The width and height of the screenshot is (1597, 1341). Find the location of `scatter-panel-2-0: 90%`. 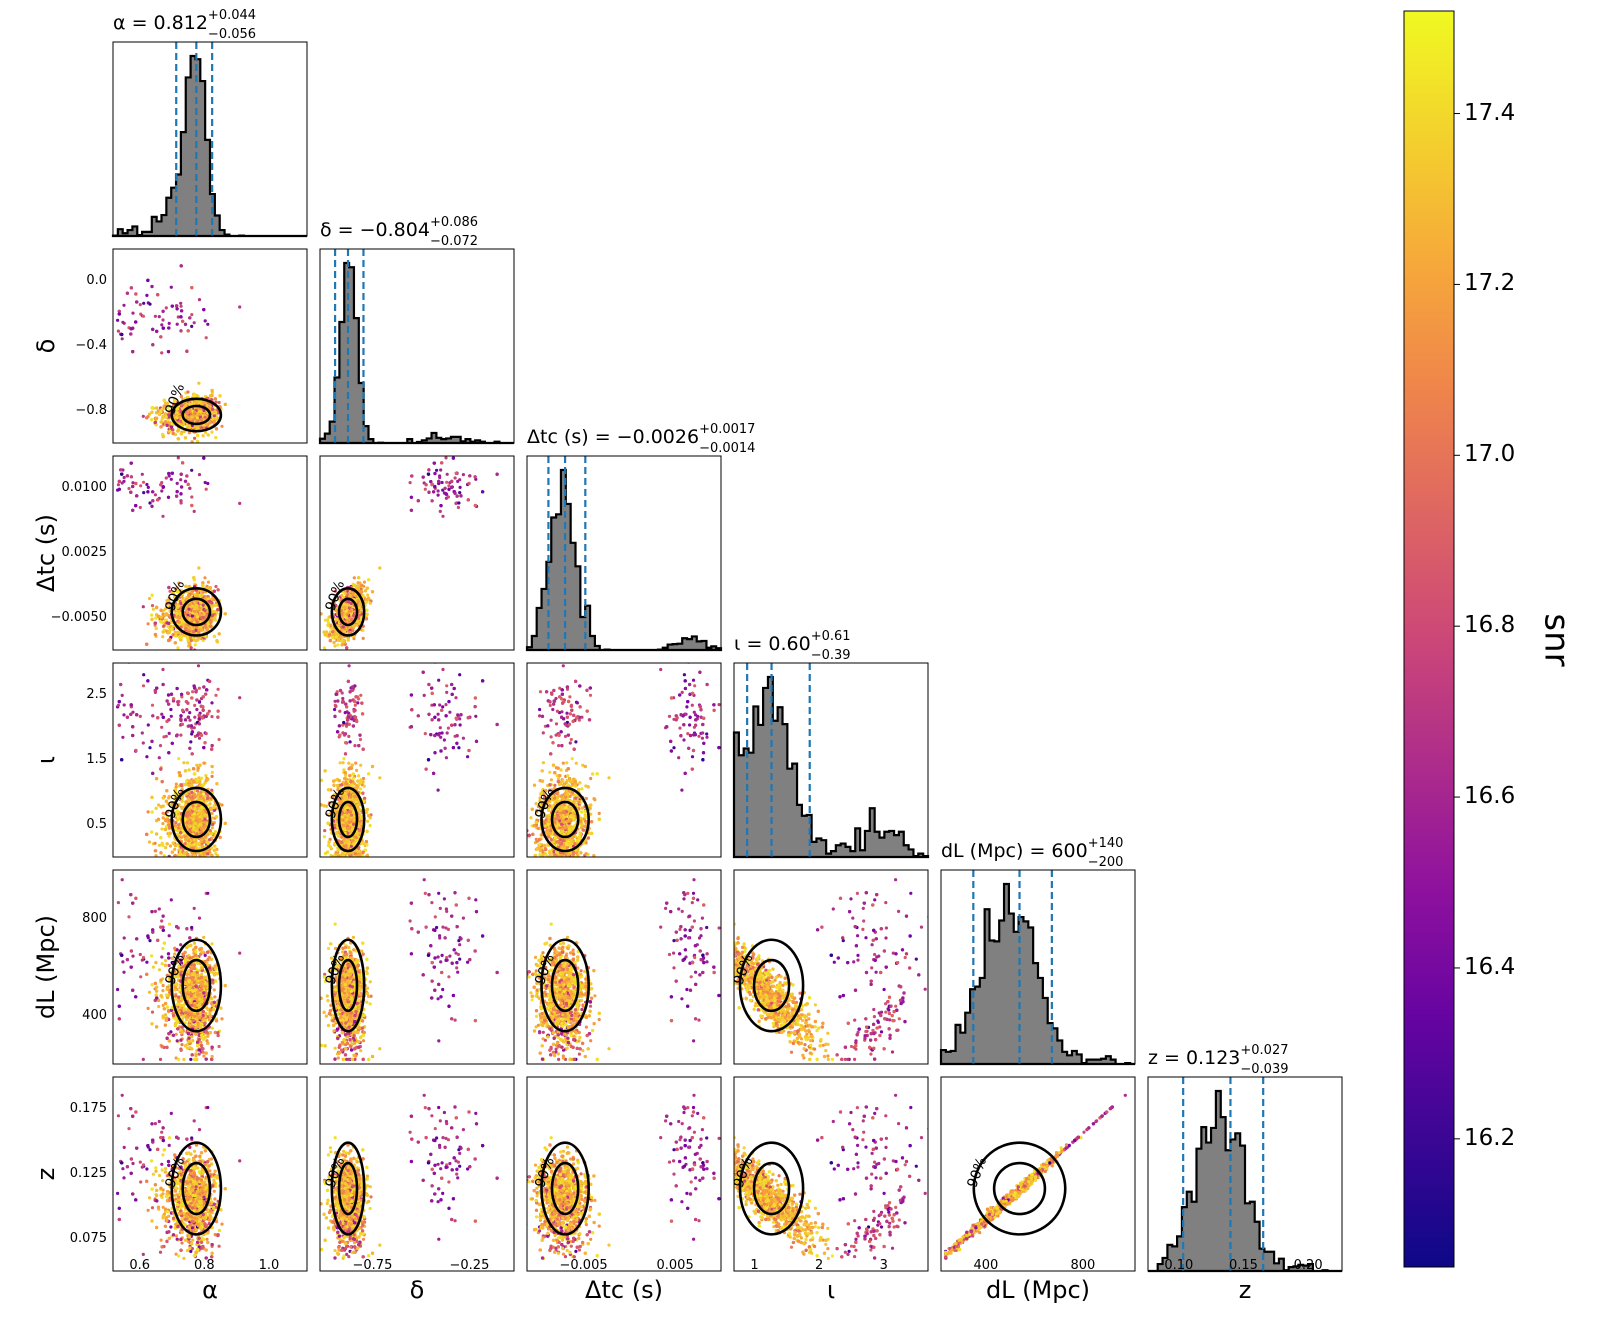

scatter-panel-2-0: 90% is located at coordinates (202, 549).